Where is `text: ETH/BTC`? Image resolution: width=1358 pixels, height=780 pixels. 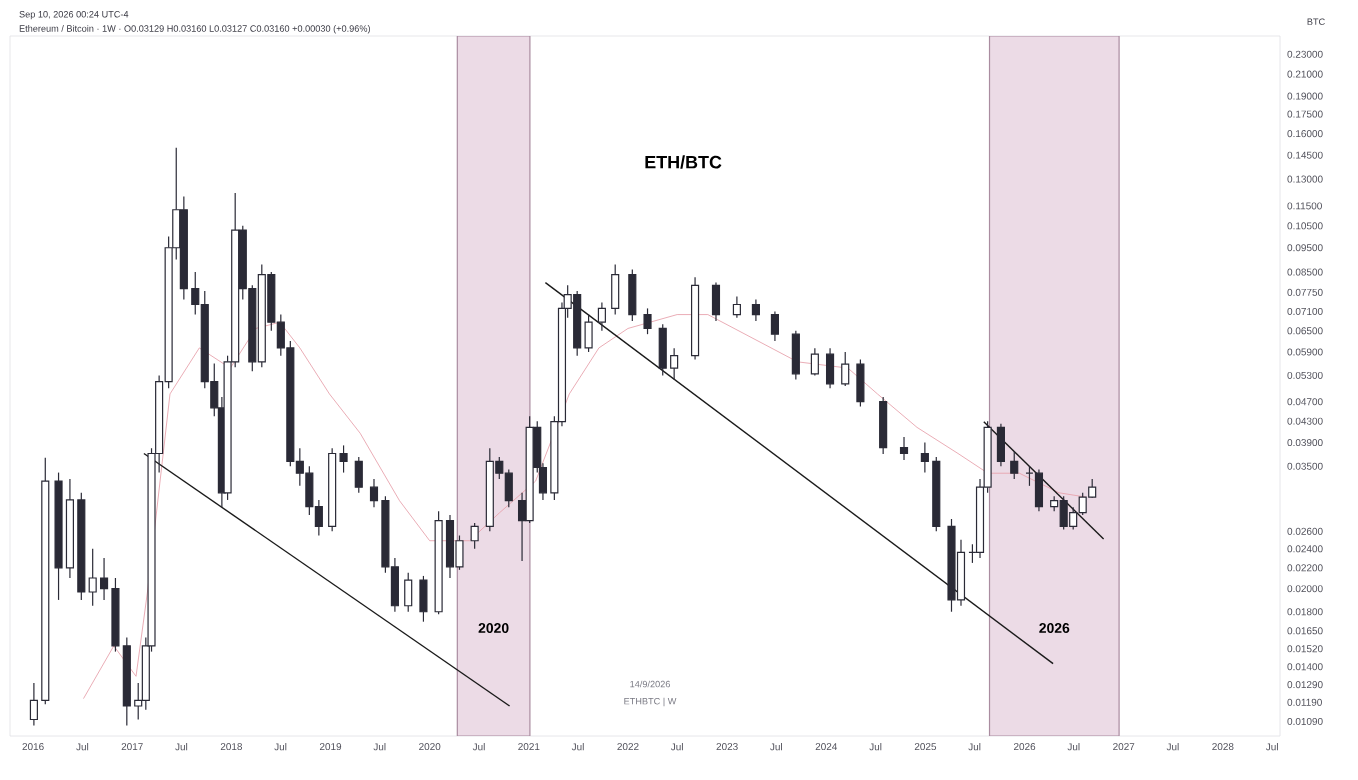 text: ETH/BTC is located at coordinates (683, 162).